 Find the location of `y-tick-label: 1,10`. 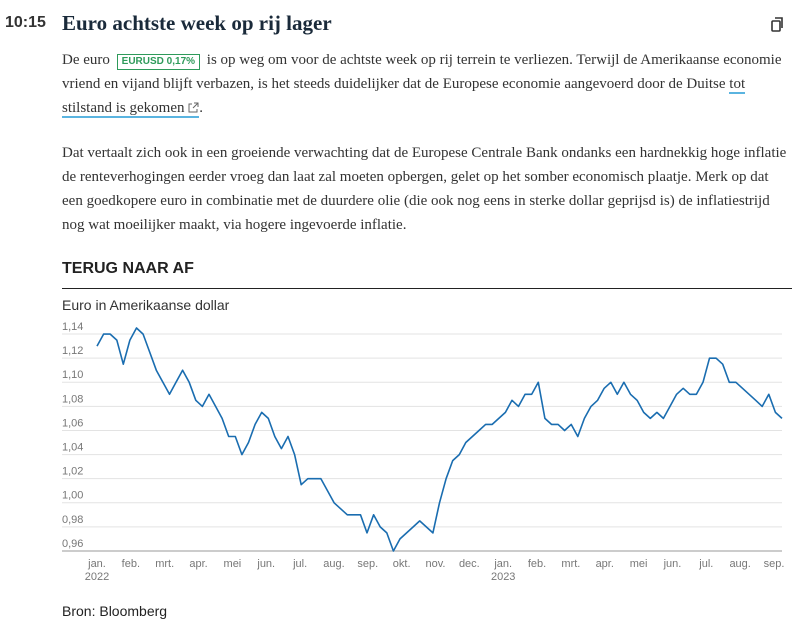

y-tick-label: 1,10 is located at coordinates (72, 375).